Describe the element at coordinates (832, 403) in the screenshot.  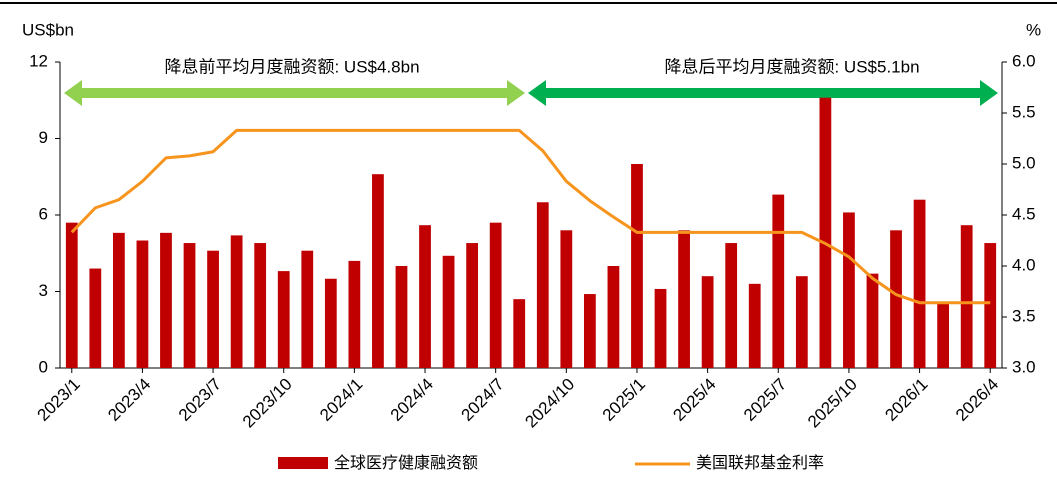
I see `x-tick-label: 2025/10` at that location.